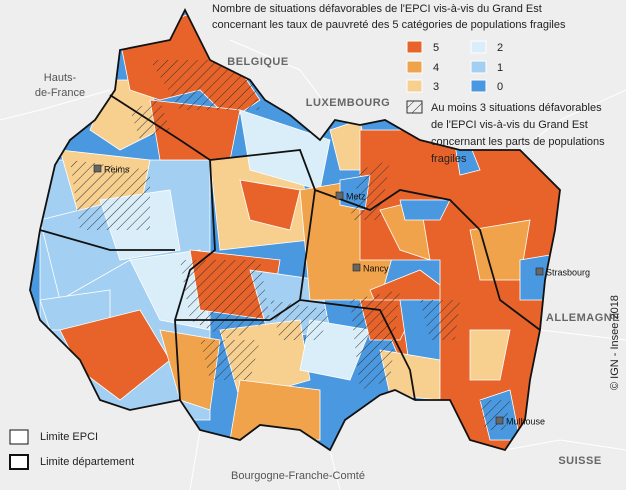 This screenshot has width=626, height=490. What do you see at coordinates (414, 107) in the screenshot?
I see `legend-hatch` at bounding box center [414, 107].